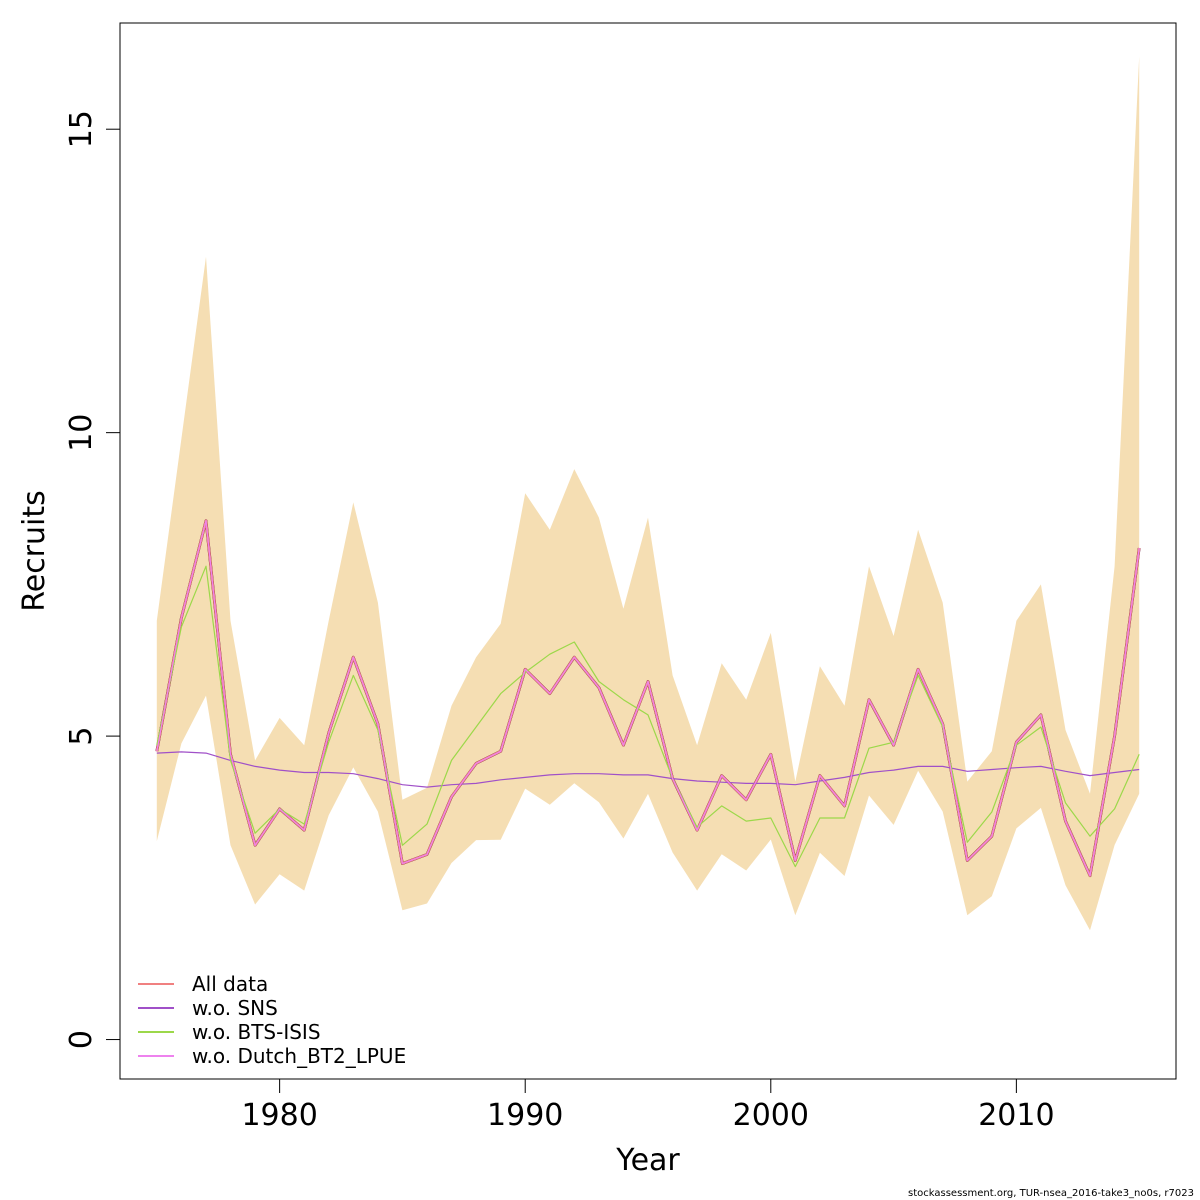  What do you see at coordinates (256, 1032) in the screenshot?
I see `legend-label: w.o. BTS-ISIS` at bounding box center [256, 1032].